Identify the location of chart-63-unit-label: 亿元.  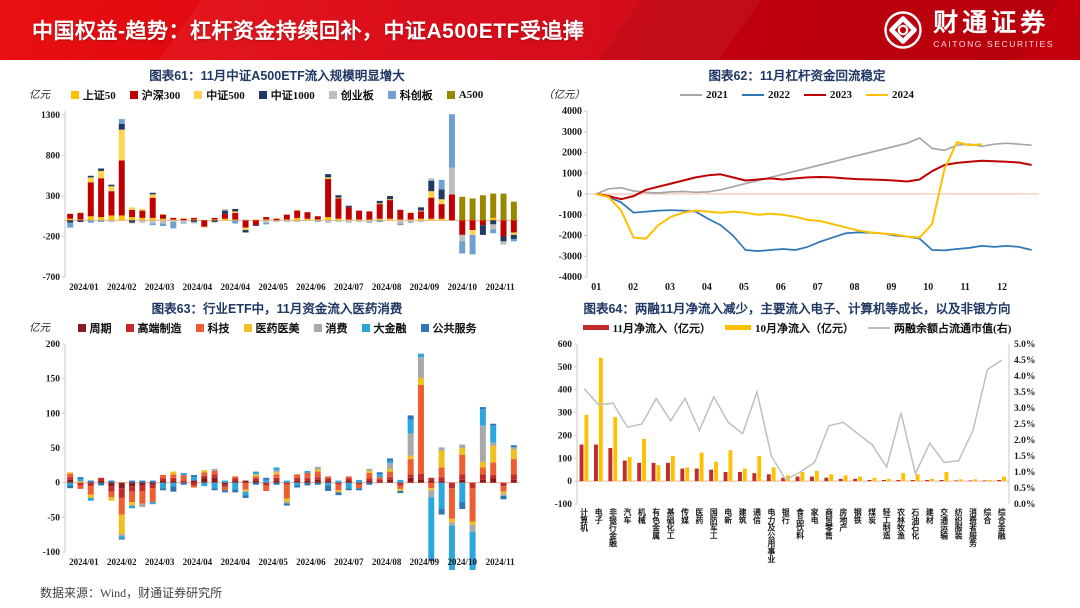
(39, 328).